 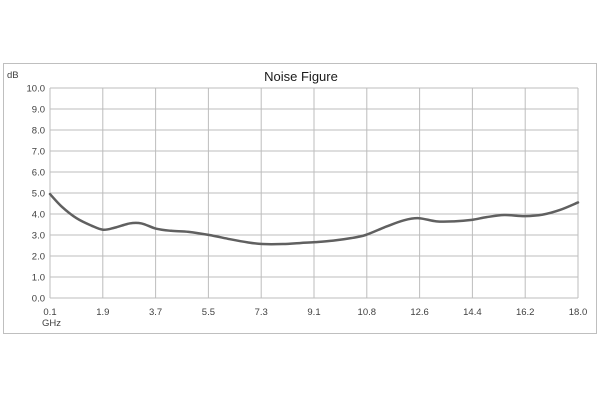 I want to click on x-tick-label: 16.2, so click(x=525, y=312).